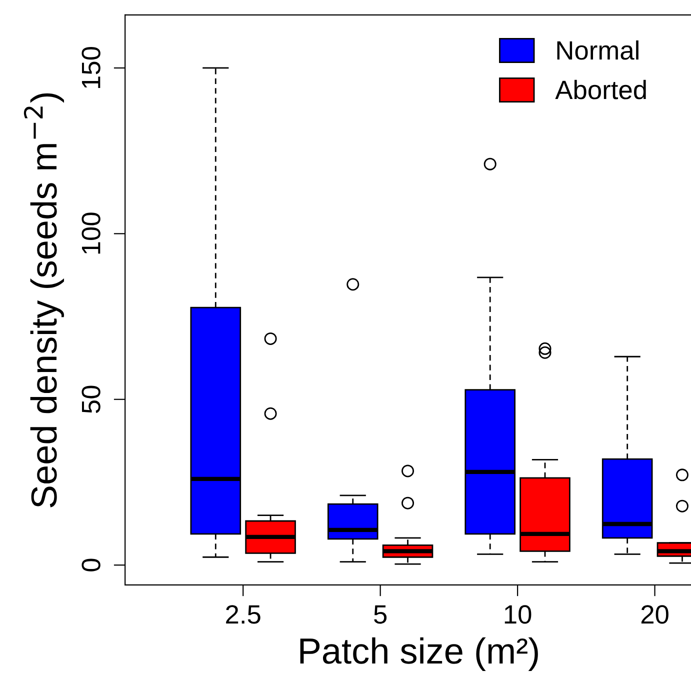  What do you see at coordinates (600, 90) in the screenshot?
I see `legend-label: Aborted` at bounding box center [600, 90].